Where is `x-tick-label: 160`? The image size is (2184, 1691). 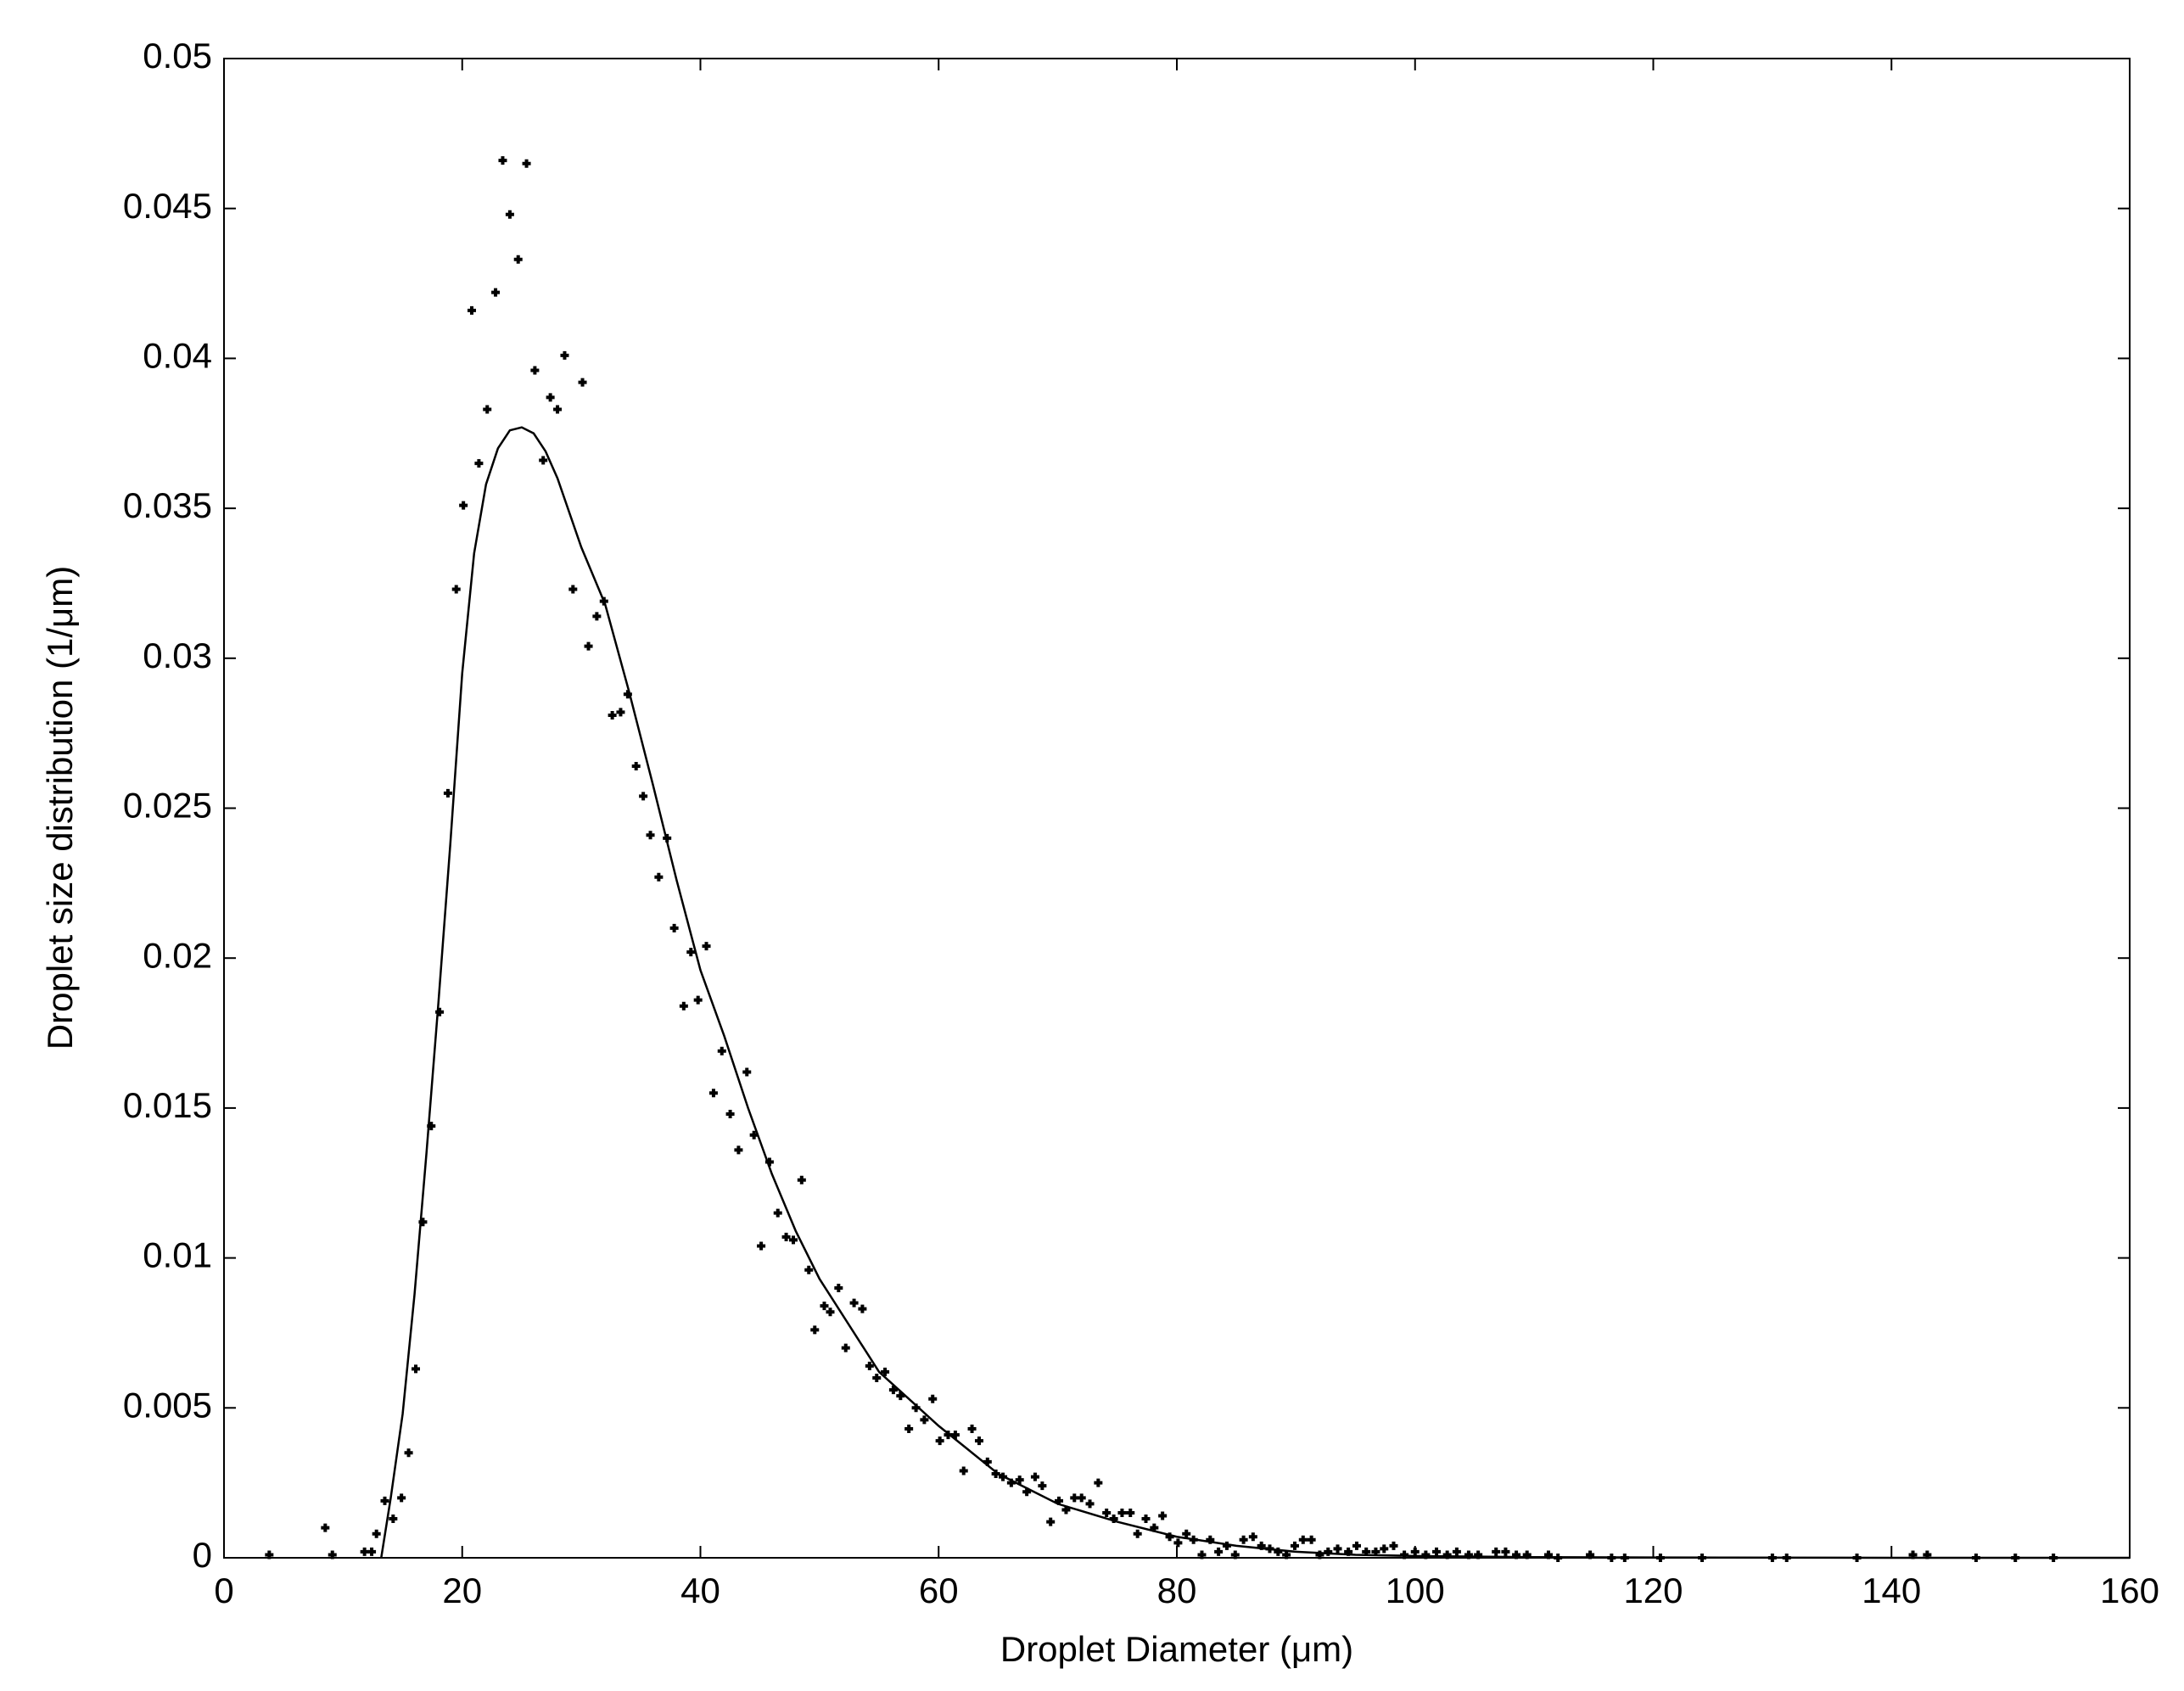
x-tick-label: 160 is located at coordinates (2129, 1590).